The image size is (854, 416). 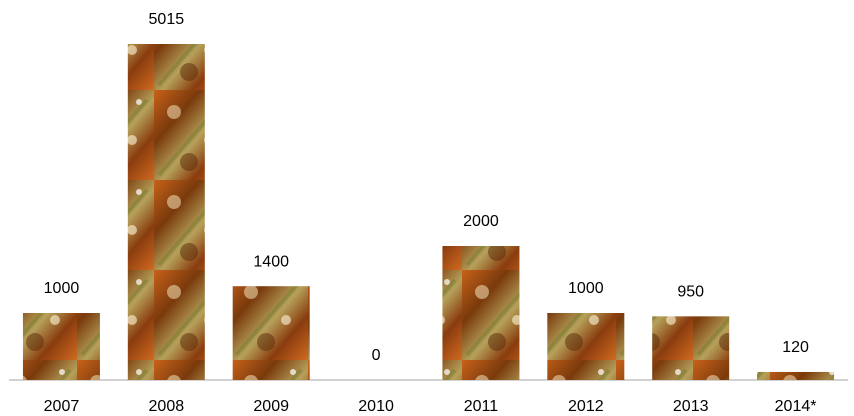 What do you see at coordinates (691, 406) in the screenshot?
I see `x-tick-label: 2013` at bounding box center [691, 406].